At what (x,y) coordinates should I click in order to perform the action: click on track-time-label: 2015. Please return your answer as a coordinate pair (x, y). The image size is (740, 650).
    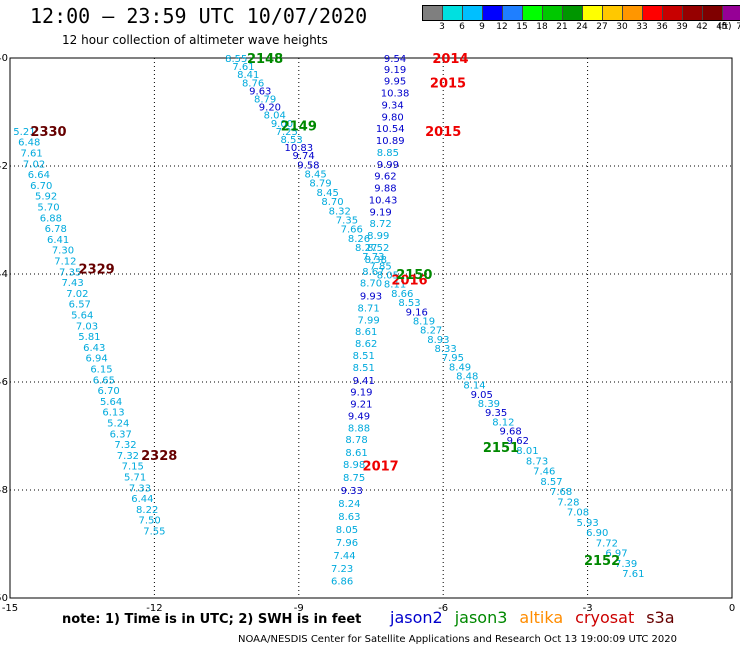
    Looking at the image, I should click on (448, 83).